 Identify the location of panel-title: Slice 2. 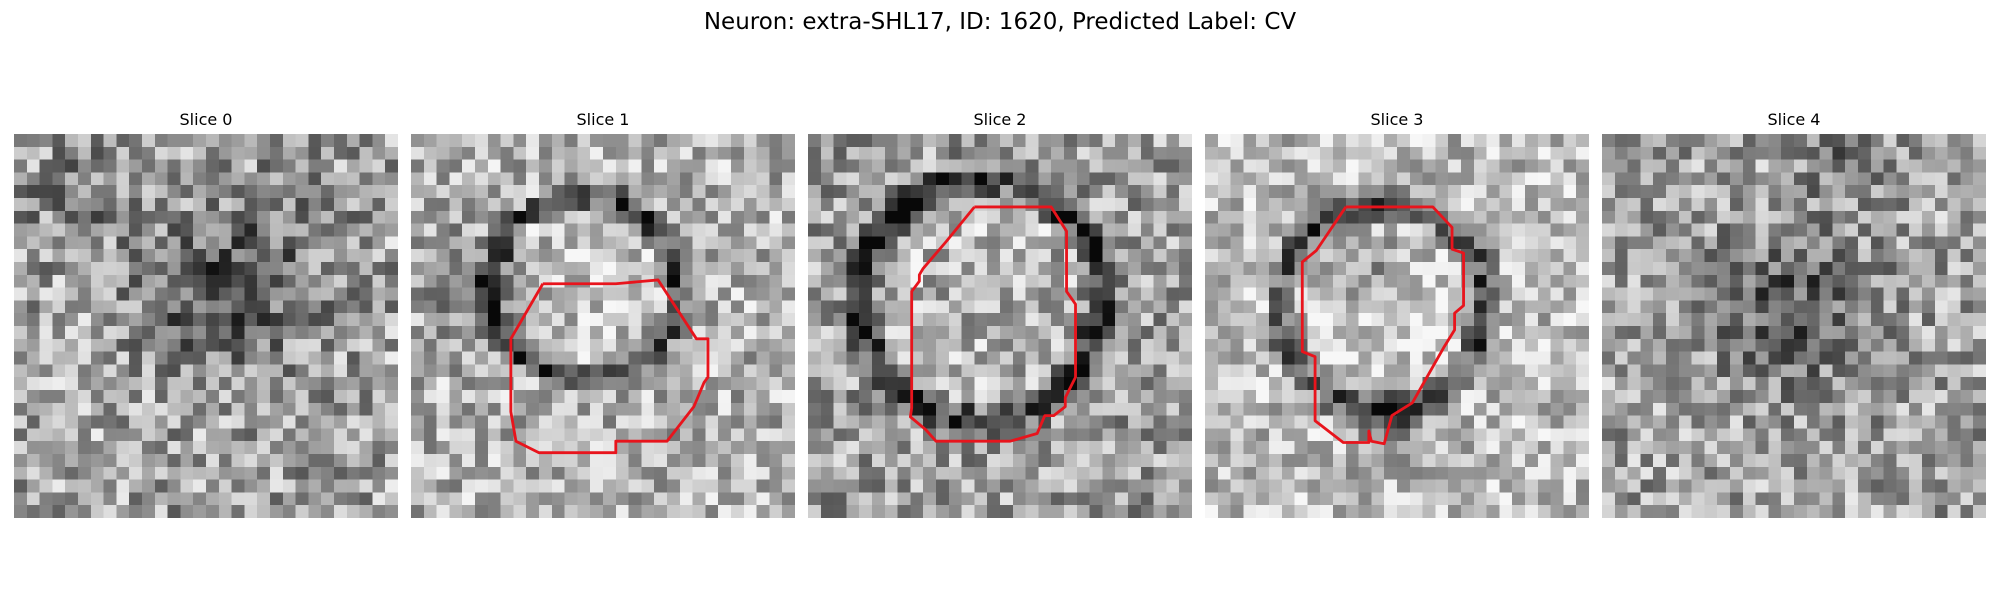
(1000, 119).